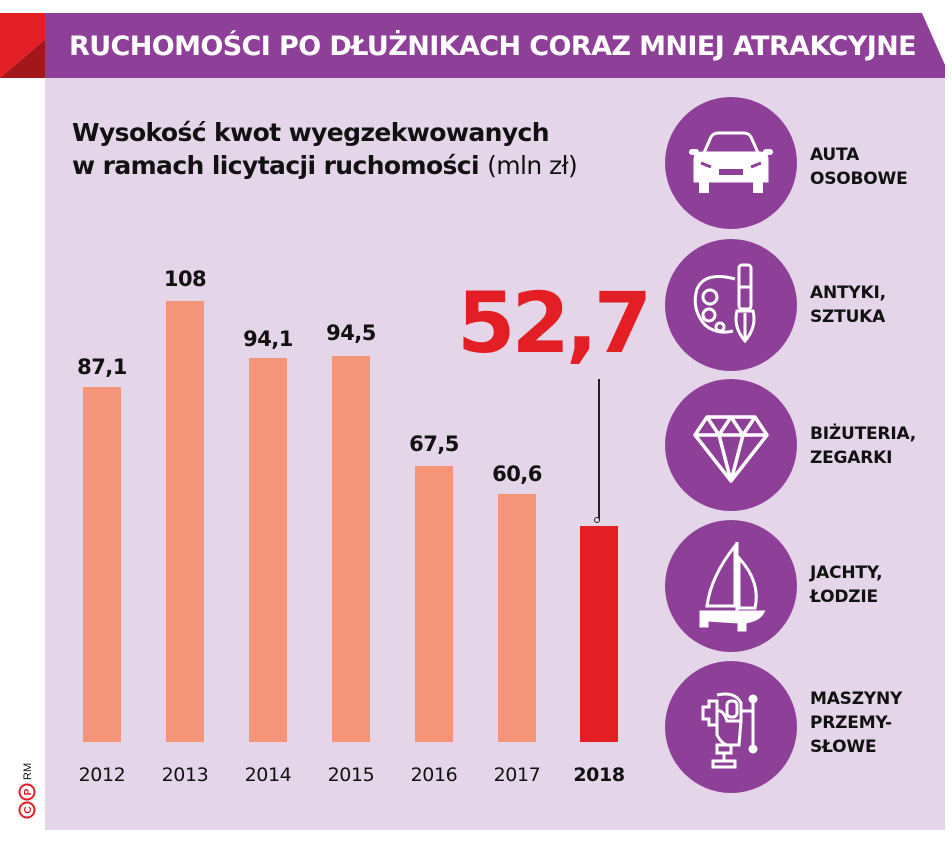 This screenshot has height=846, width=952. I want to click on category-line: SŁOWE, so click(843, 747).